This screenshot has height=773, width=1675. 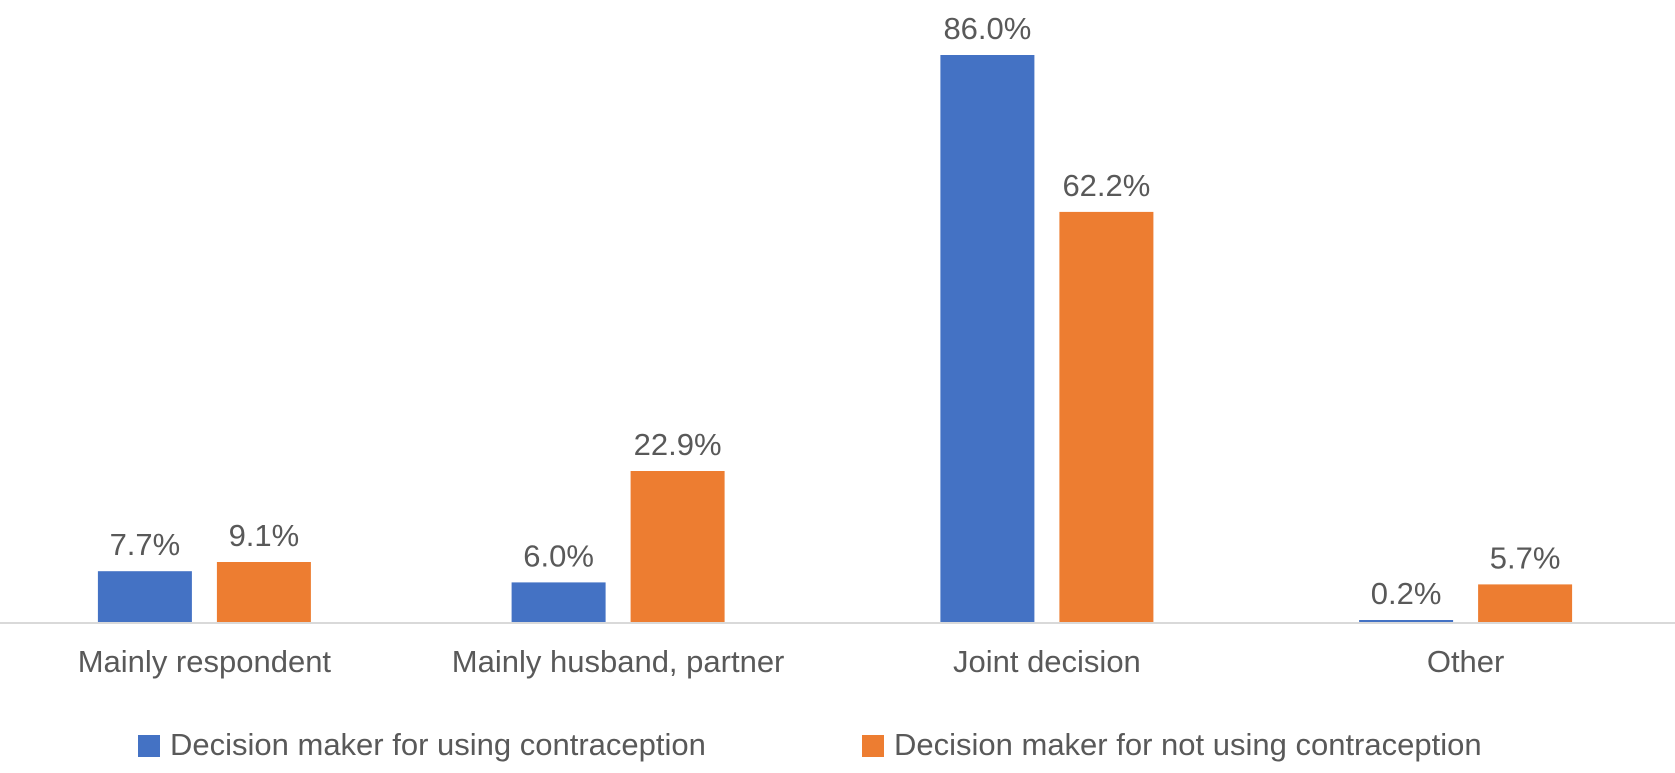 I want to click on data-label-0-0: 7.7%, so click(x=145, y=544).